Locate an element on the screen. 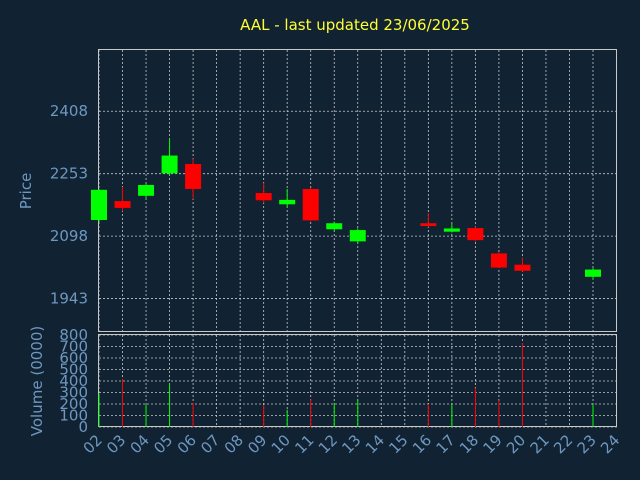 The image size is (640, 480). volume-tick-label: 300 is located at coordinates (73, 393).